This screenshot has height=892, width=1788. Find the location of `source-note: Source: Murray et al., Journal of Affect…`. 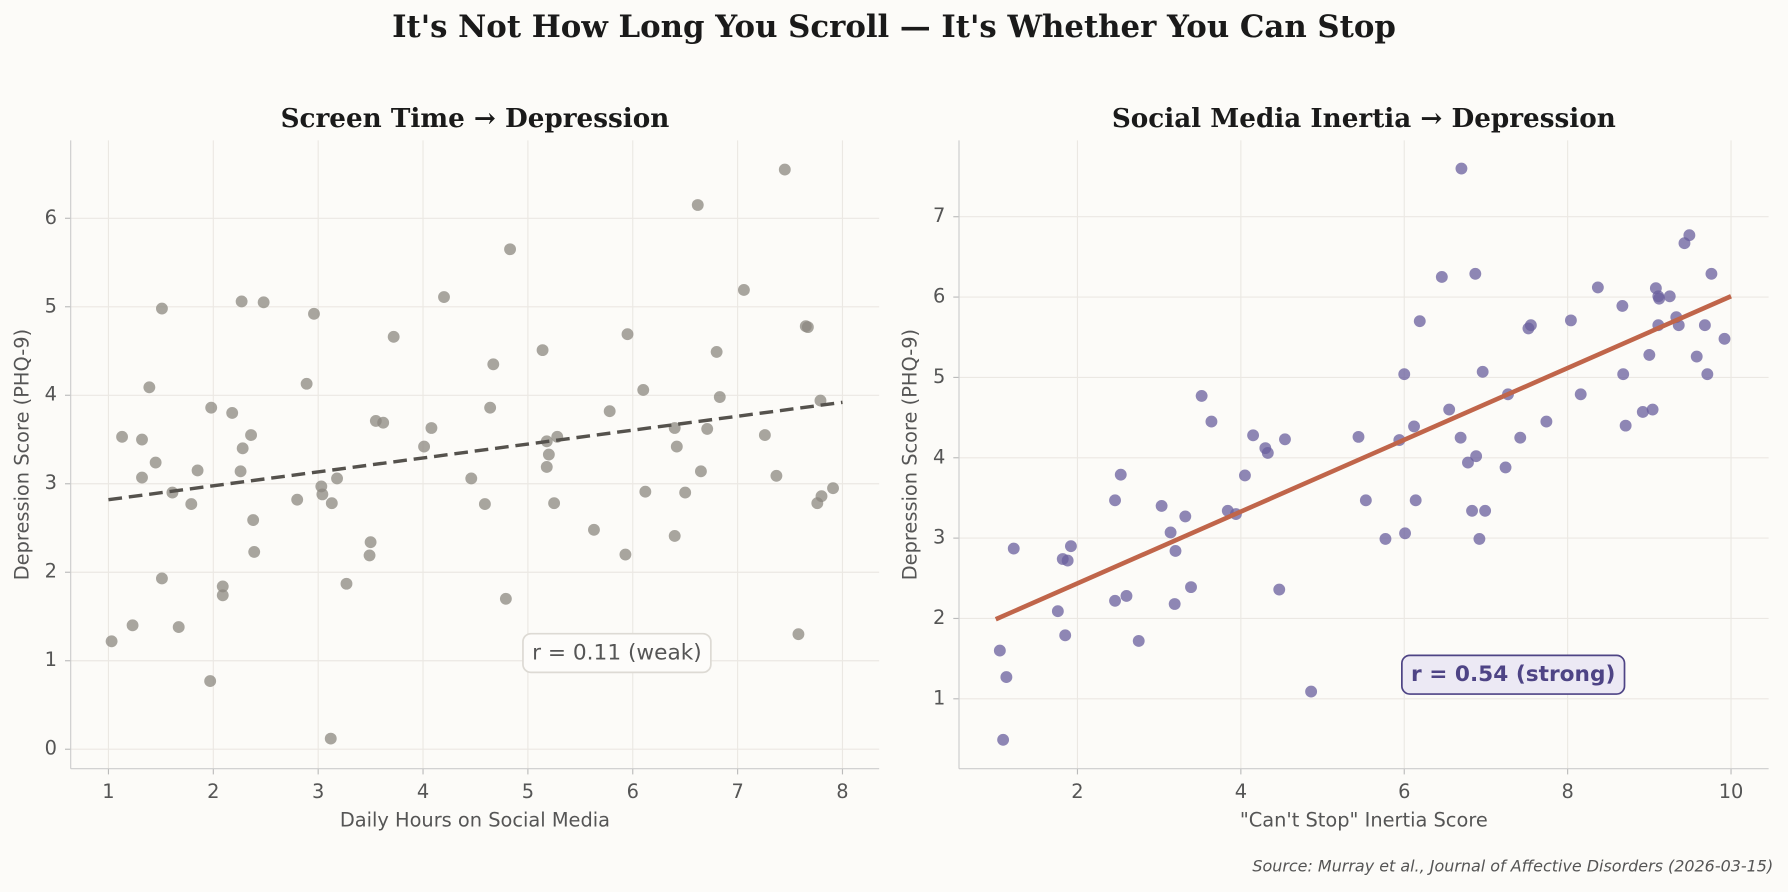

source-note: Source: Murray et al., Journal of Affect… is located at coordinates (1512, 865).